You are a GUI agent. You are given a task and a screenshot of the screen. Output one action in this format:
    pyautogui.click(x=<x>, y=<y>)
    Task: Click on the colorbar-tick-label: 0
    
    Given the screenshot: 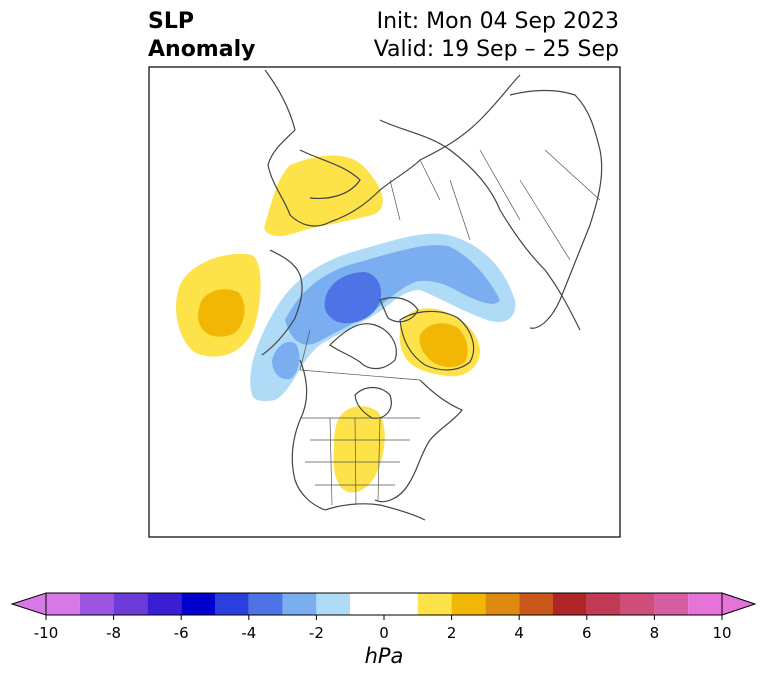 What is the action you would take?
    pyautogui.click(x=384, y=633)
    